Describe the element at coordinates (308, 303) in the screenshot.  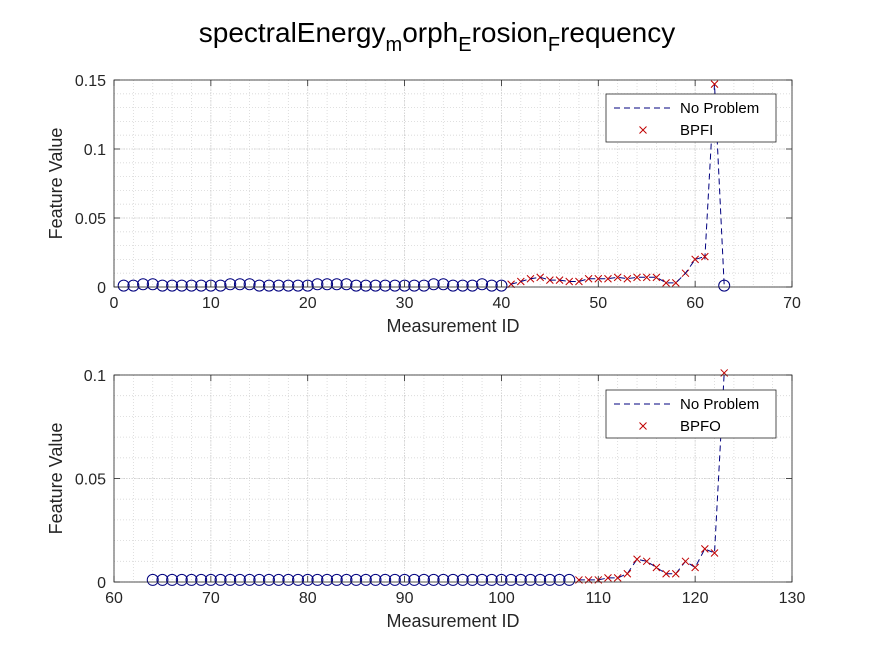
I see `x-tick-label: 20` at that location.